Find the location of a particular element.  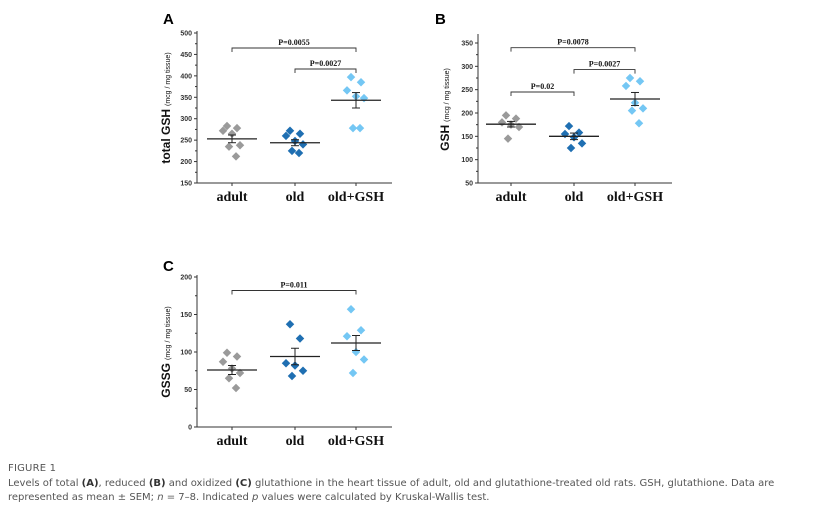

caption-segment: Levels of total is located at coordinates (45, 483).